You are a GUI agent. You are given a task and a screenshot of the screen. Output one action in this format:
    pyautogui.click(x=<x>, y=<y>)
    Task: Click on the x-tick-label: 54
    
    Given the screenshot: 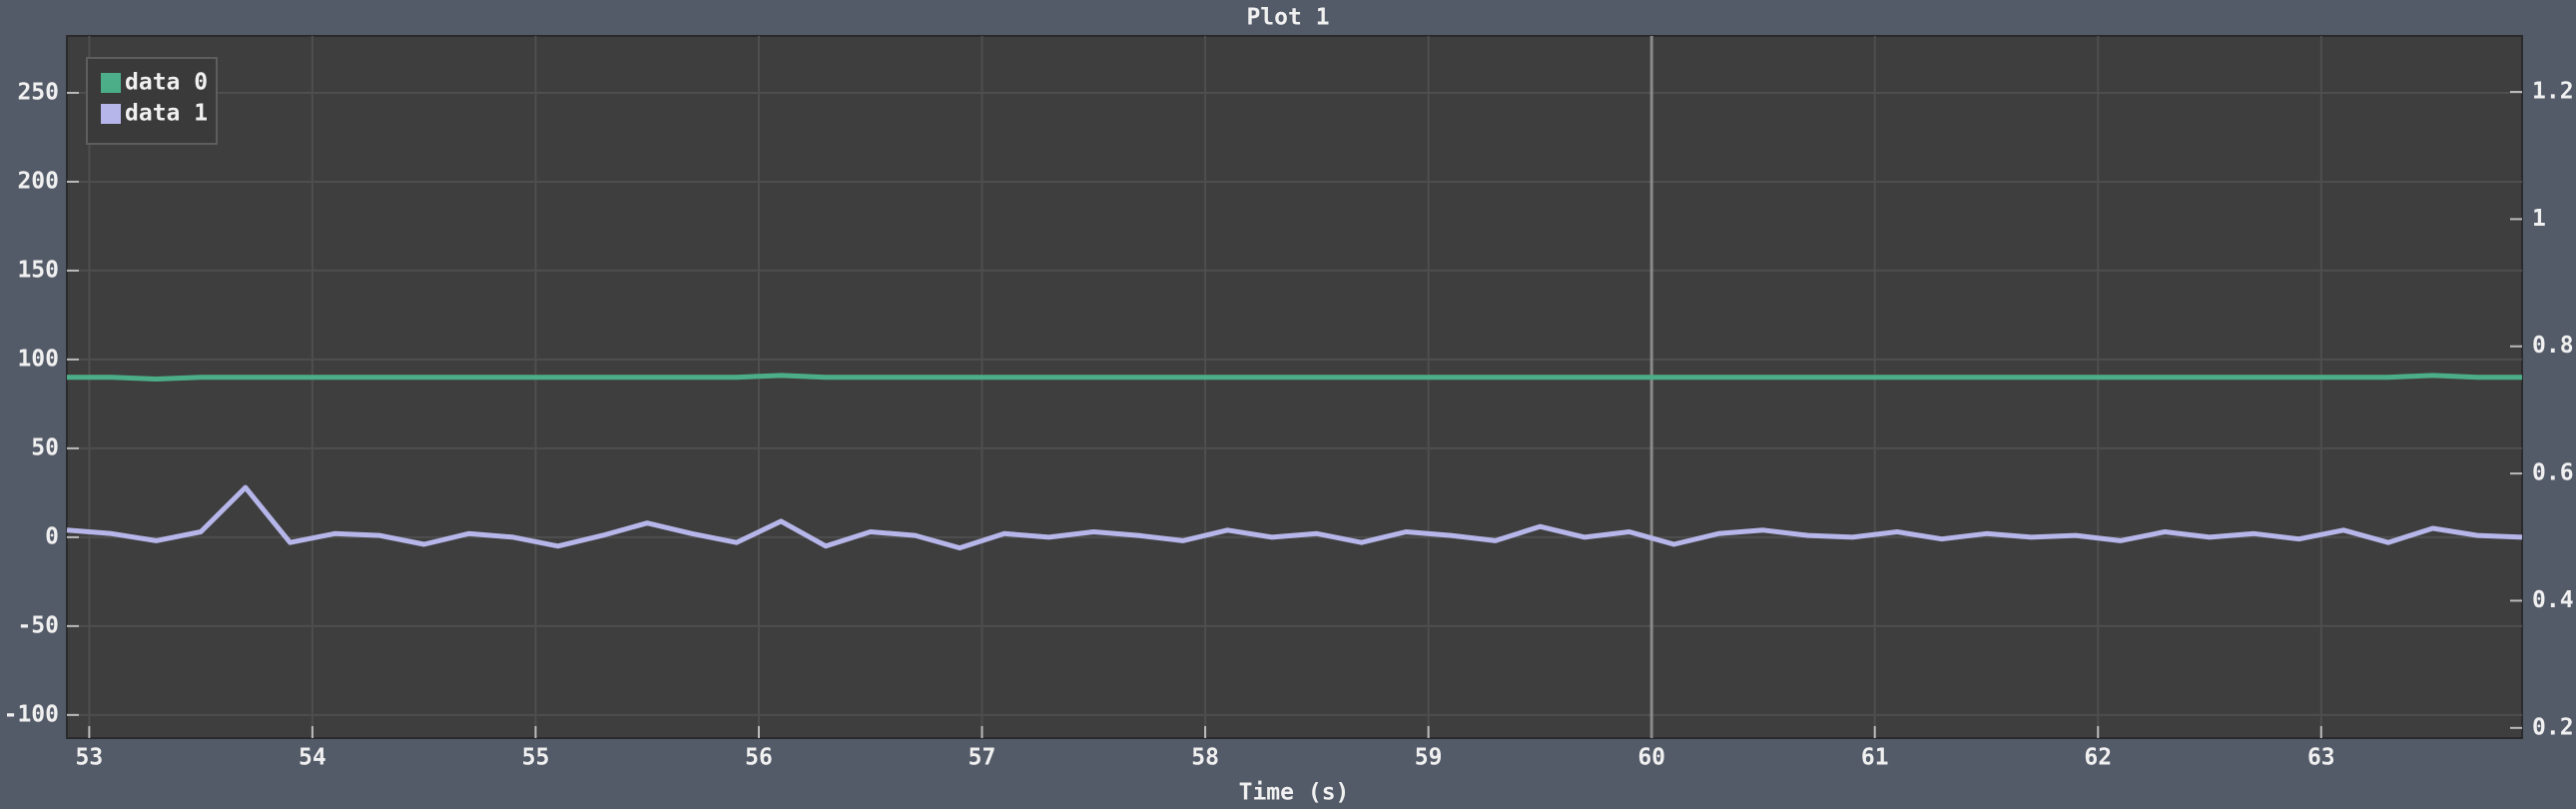 What is the action you would take?
    pyautogui.click(x=312, y=758)
    